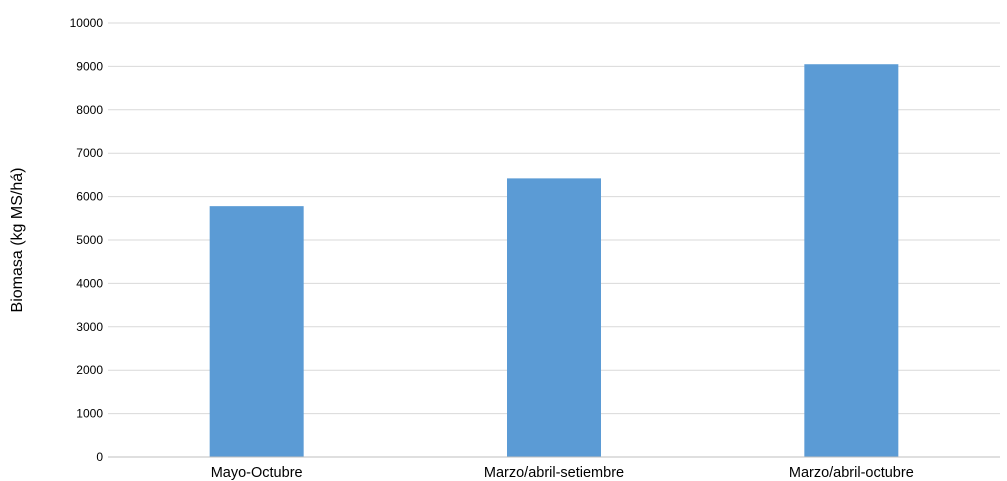 This screenshot has height=481, width=1007. What do you see at coordinates (554, 473) in the screenshot?
I see `x-category-label: Marzo/abril-setiembre` at bounding box center [554, 473].